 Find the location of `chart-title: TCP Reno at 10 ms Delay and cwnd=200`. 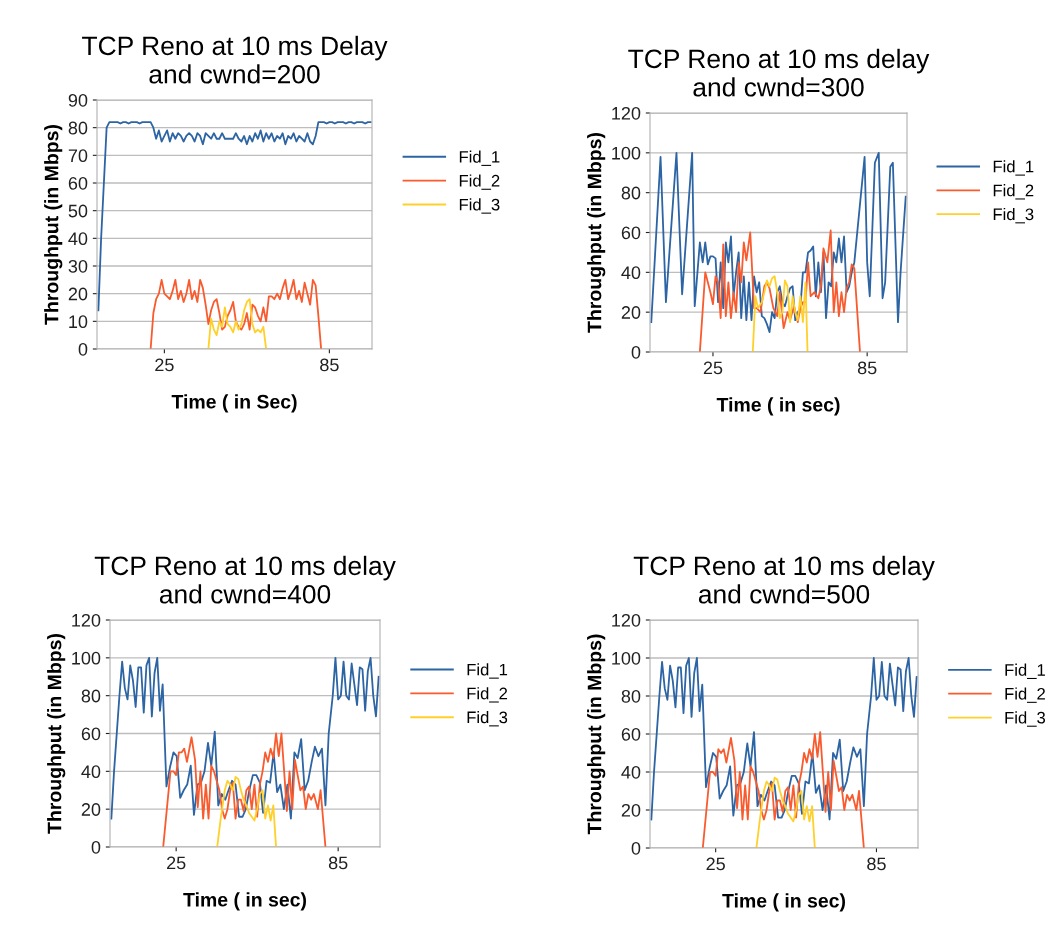

chart-title: TCP Reno at 10 ms Delay and cwnd=200 is located at coordinates (235, 59).